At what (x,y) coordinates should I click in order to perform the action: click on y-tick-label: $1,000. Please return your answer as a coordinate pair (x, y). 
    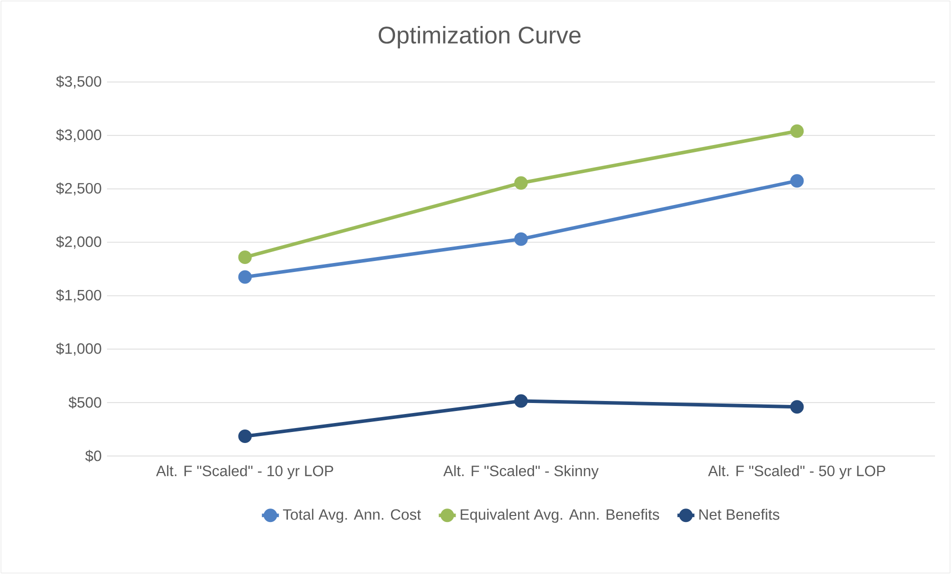
    Looking at the image, I should click on (79, 349).